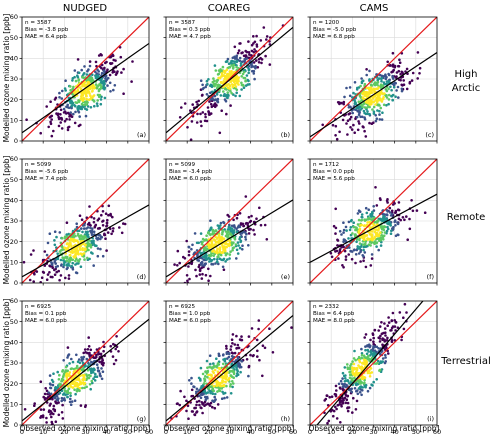 The image size is (500, 435). I want to click on stats-line: n = 5099, so click(182, 165).